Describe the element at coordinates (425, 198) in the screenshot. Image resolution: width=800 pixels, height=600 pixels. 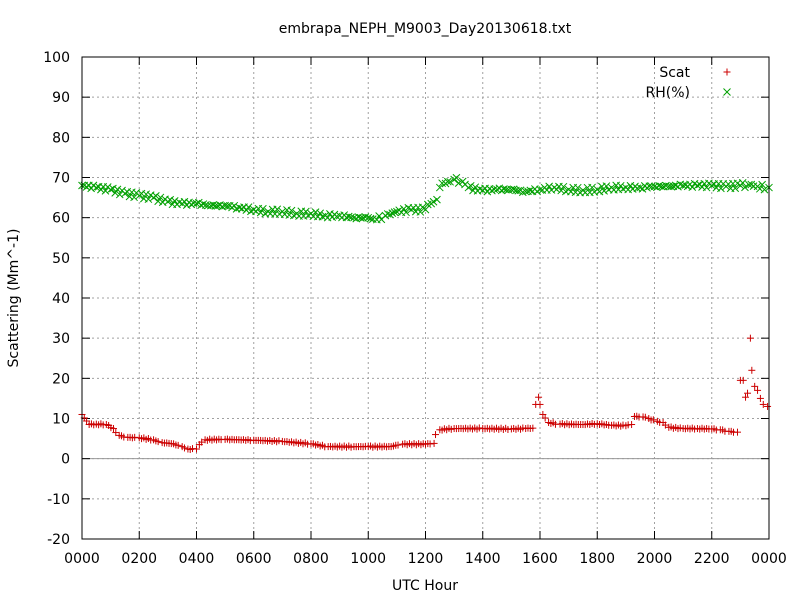
I see `series-rh` at that location.